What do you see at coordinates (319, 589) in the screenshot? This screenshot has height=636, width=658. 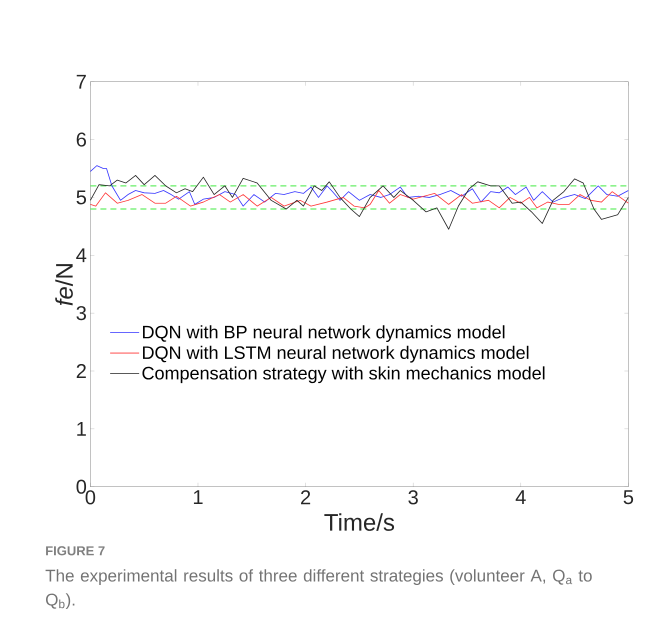 I see `text: The experimental results of three different strategies (volunteer A, Q$_{a}$ to Q$_{b}$).` at bounding box center [319, 589].